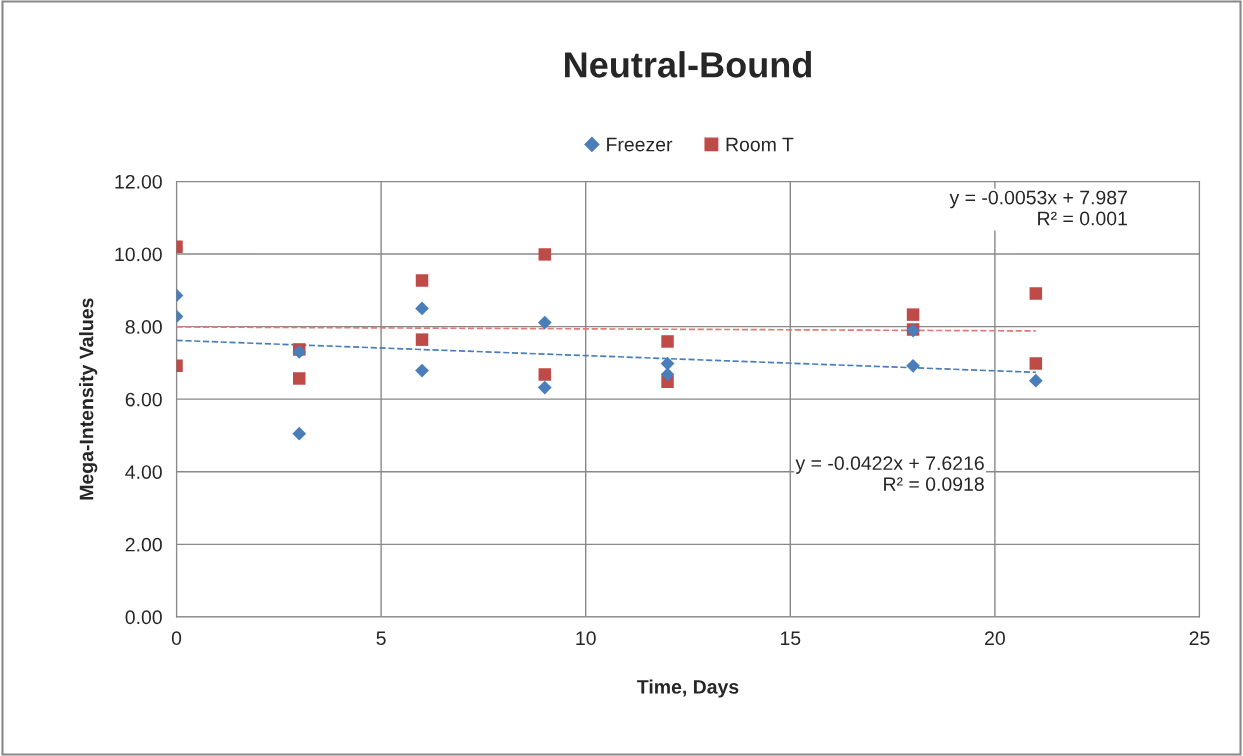  Describe the element at coordinates (586, 638) in the screenshot. I see `x-tick-label: 10` at that location.